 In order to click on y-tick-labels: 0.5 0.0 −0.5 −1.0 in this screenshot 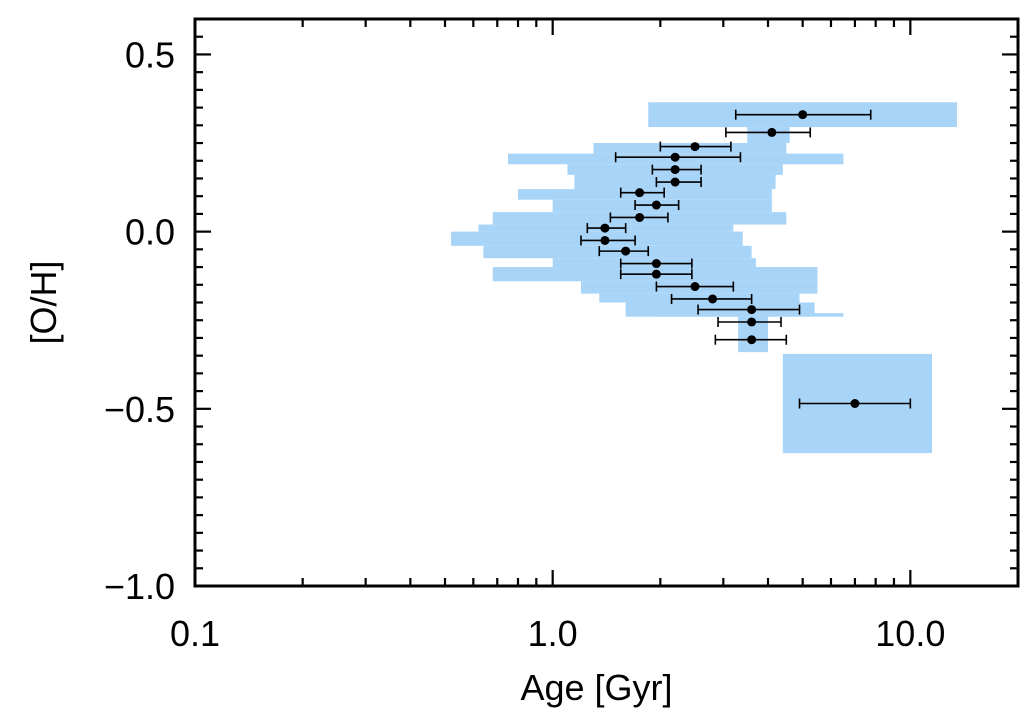, I will do `click(139, 320)`.